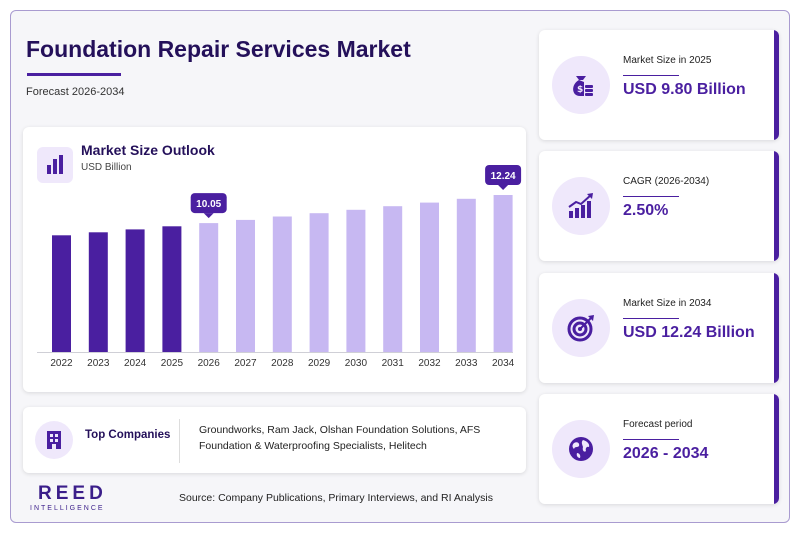 The image size is (800, 533). Describe the element at coordinates (581, 206) in the screenshot. I see `growth-chart-icon` at that location.